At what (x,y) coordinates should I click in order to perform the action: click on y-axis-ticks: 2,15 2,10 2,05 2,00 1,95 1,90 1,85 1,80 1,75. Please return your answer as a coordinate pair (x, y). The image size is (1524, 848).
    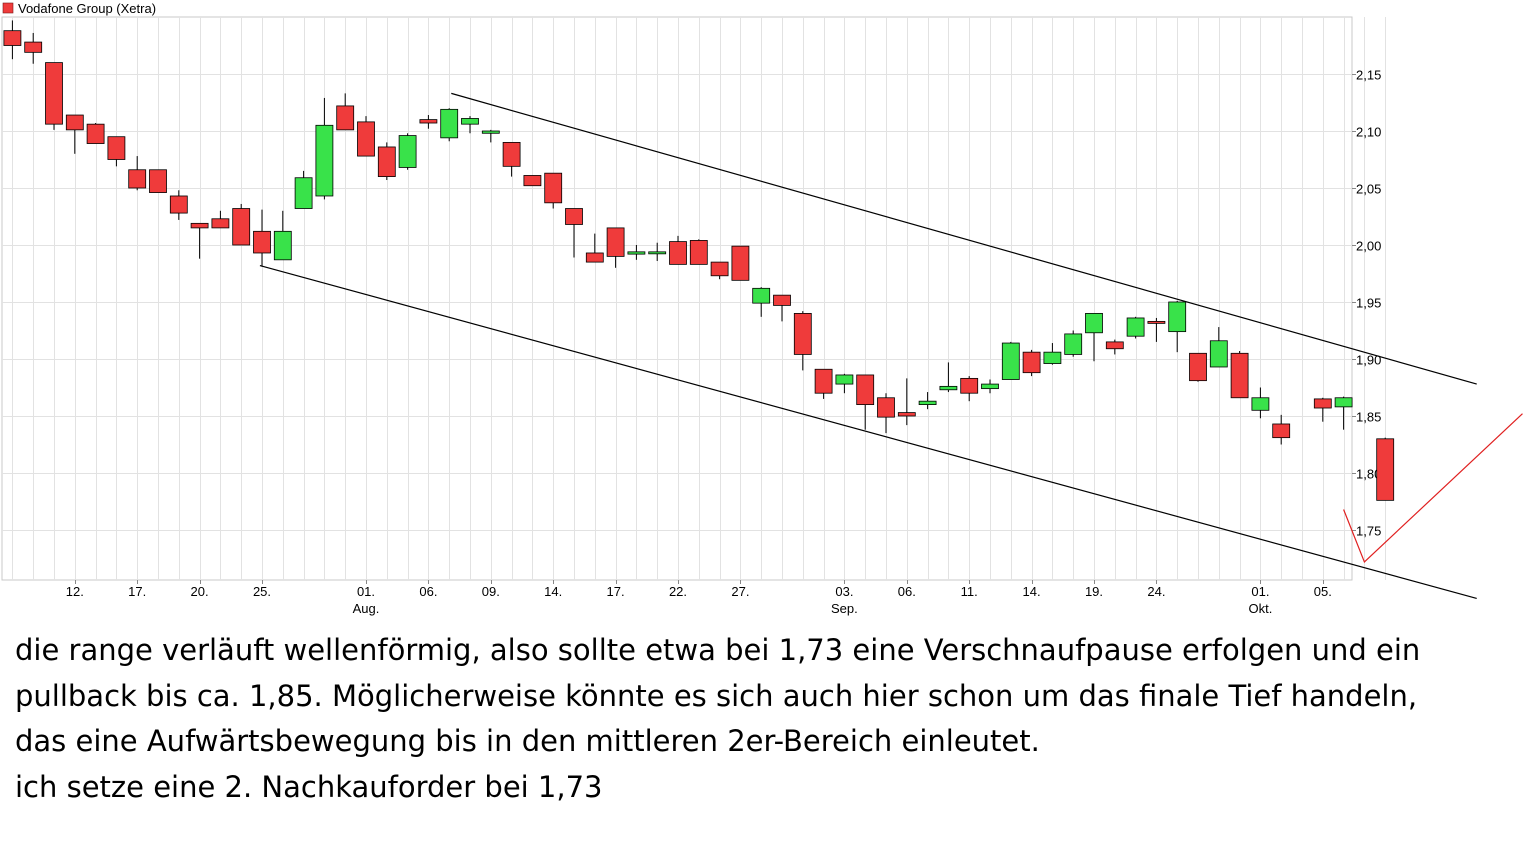
    Looking at the image, I should click on (1366, 303).